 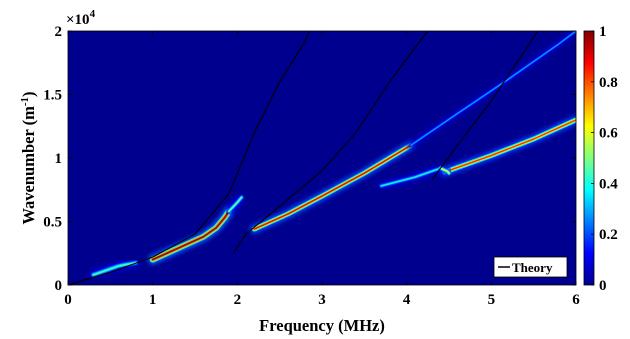 I want to click on branch-branch-1c, so click(x=235, y=204).